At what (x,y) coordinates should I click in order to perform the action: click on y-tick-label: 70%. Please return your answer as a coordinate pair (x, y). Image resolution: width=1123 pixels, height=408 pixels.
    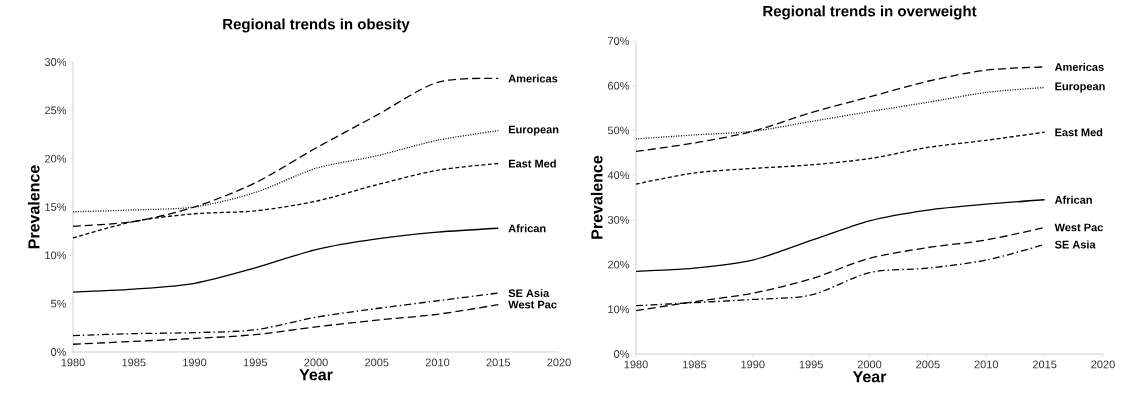
    Looking at the image, I should click on (619, 41).